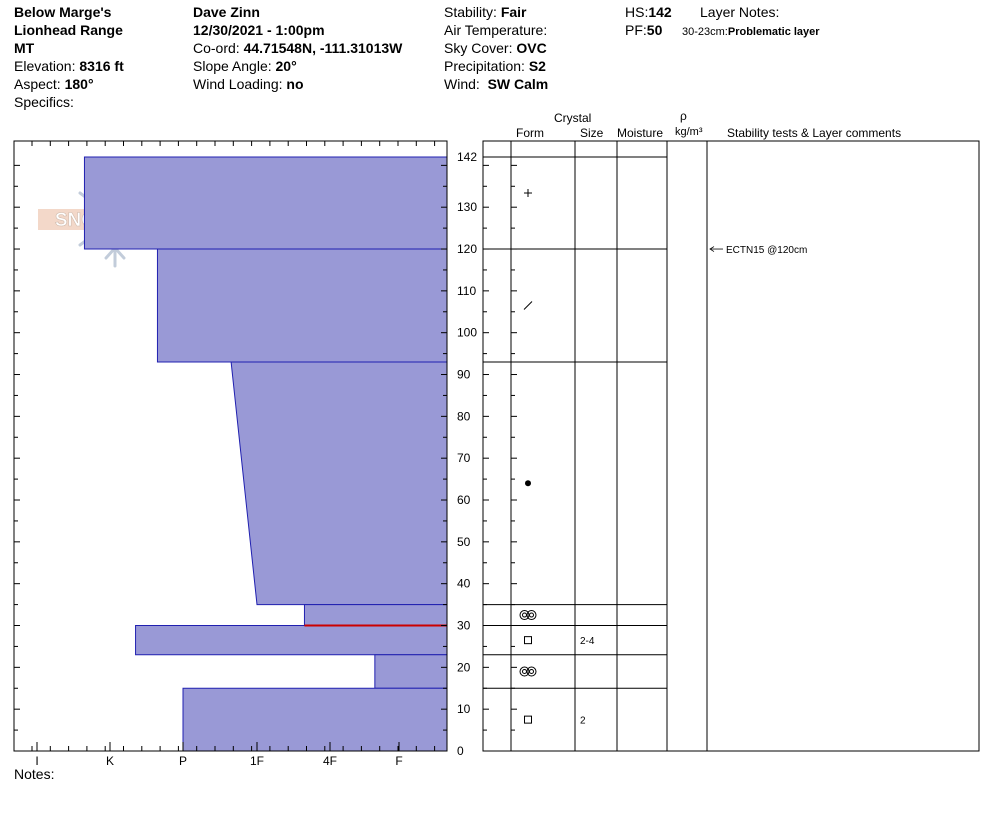 The height and width of the screenshot is (840, 994). I want to click on hardness-label: F, so click(398, 761).